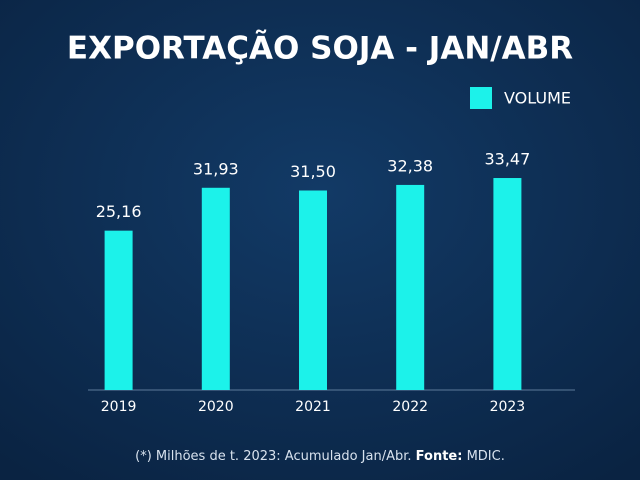 This screenshot has width=640, height=480. Describe the element at coordinates (313, 407) in the screenshot. I see `x-tick-label: 2021` at that location.